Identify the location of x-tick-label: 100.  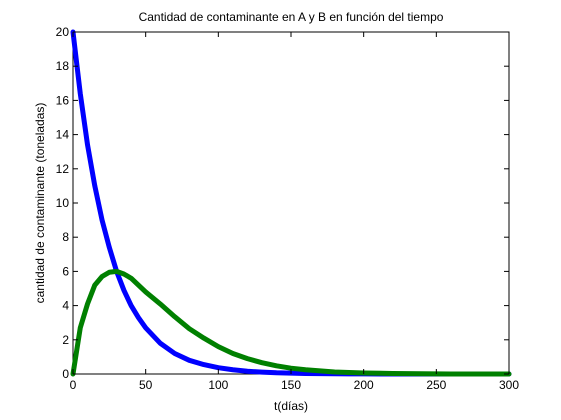
(218, 385).